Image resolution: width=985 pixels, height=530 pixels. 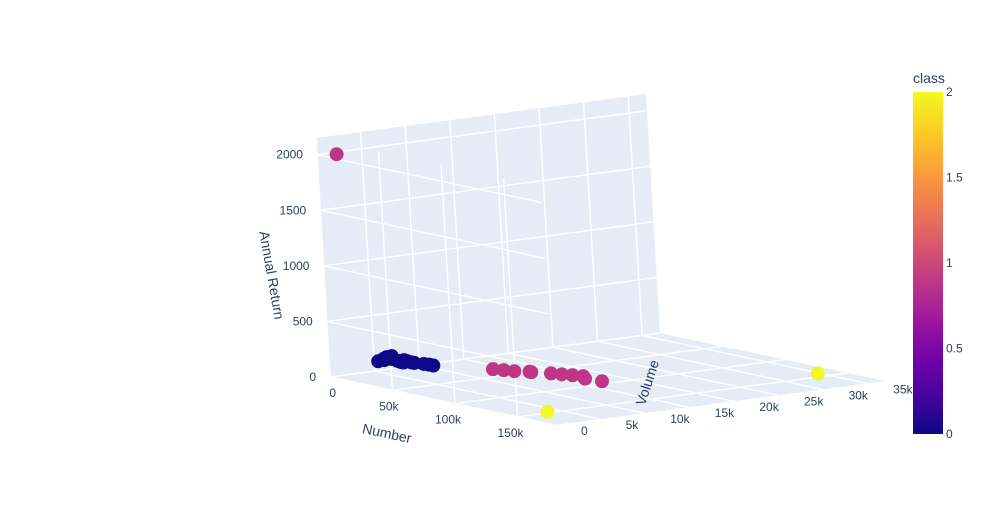 What do you see at coordinates (584, 431) in the screenshot?
I see `y-tick-label: 0` at bounding box center [584, 431].